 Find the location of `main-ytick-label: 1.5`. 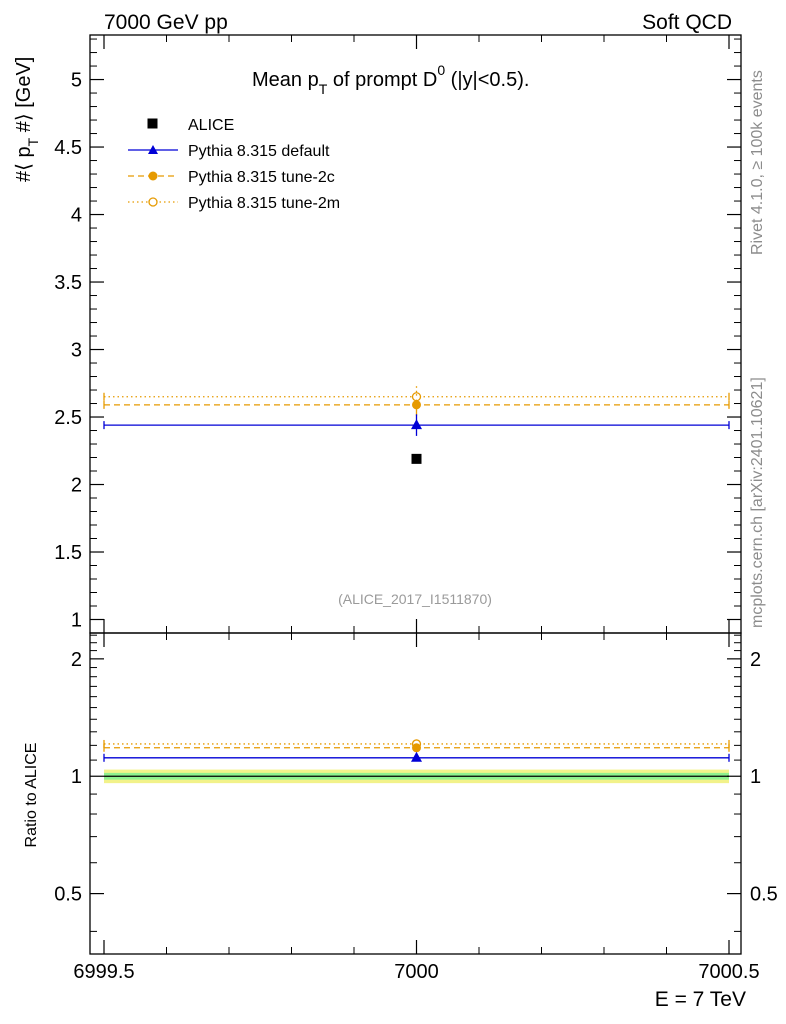

main-ytick-label: 1.5 is located at coordinates (68, 553).